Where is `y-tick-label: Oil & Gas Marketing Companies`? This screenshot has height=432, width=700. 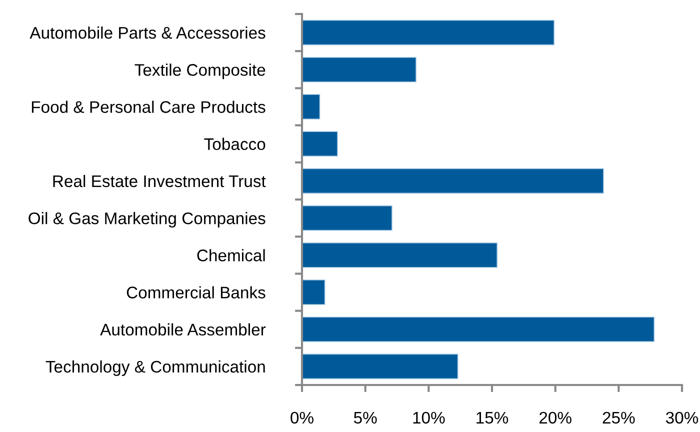 y-tick-label: Oil & Gas Marketing Companies is located at coordinates (147, 220).